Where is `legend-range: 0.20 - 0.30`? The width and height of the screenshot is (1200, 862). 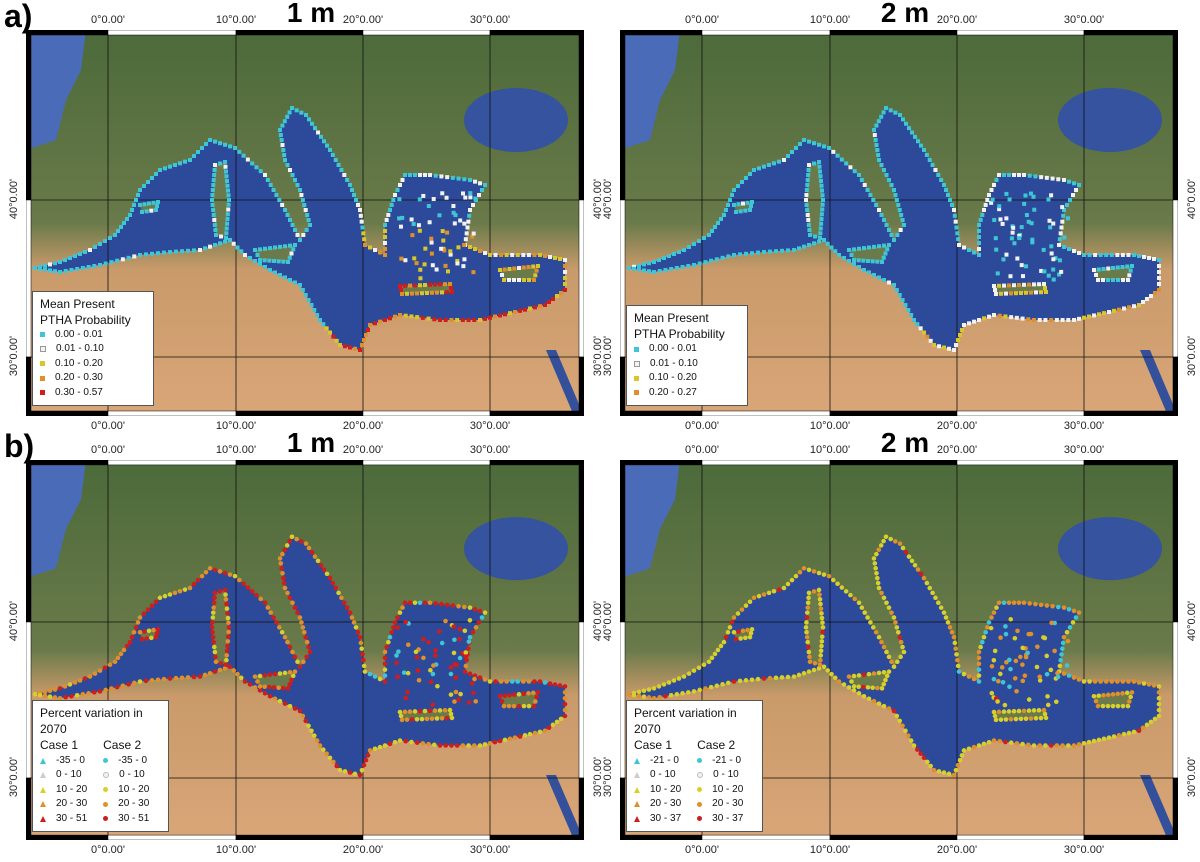
legend-range: 0.20 - 0.30 is located at coordinates (79, 377).